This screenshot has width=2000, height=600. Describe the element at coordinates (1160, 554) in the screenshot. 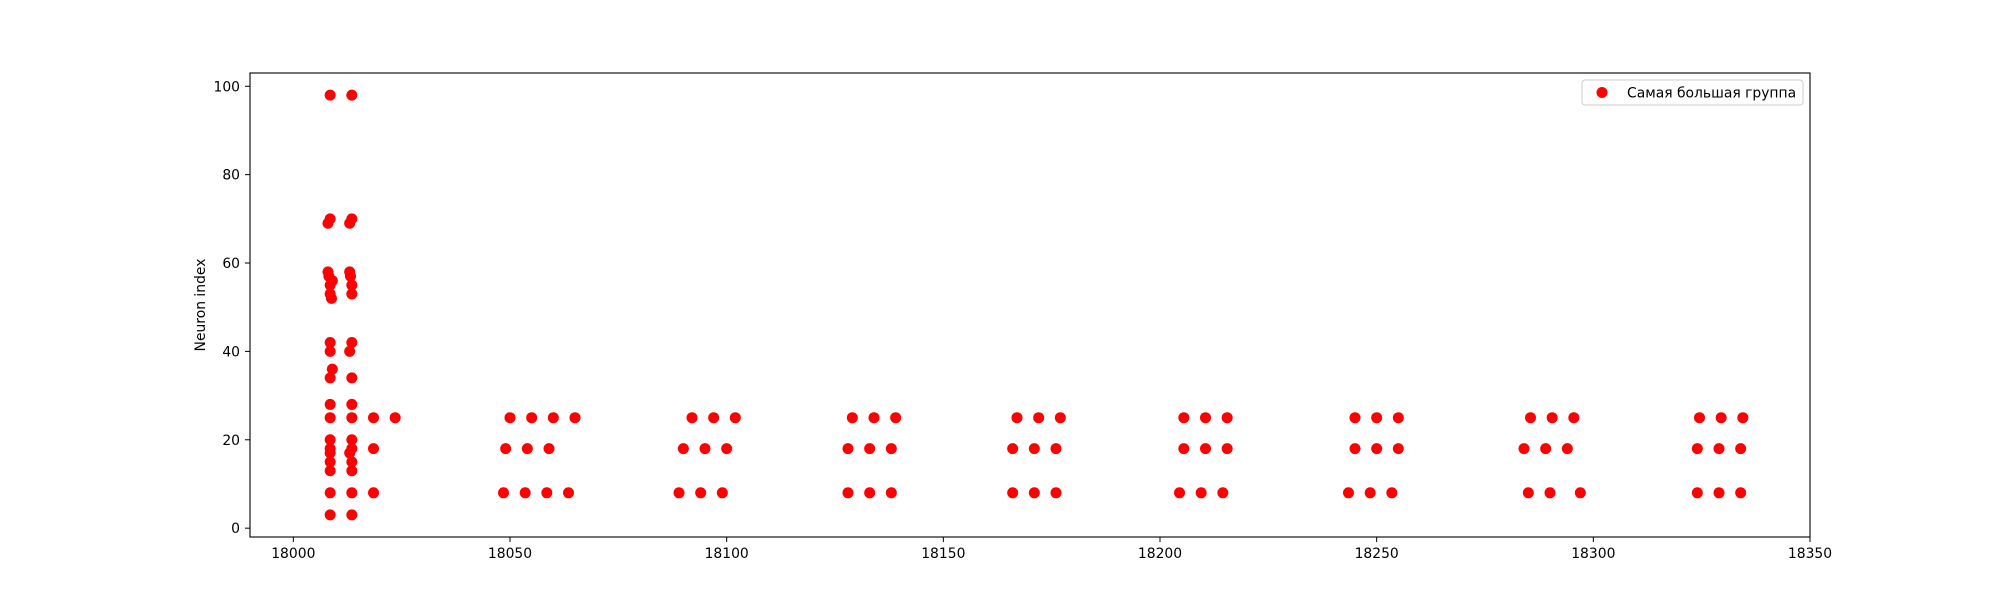

I see `x-tick-label: 18200` at that location.